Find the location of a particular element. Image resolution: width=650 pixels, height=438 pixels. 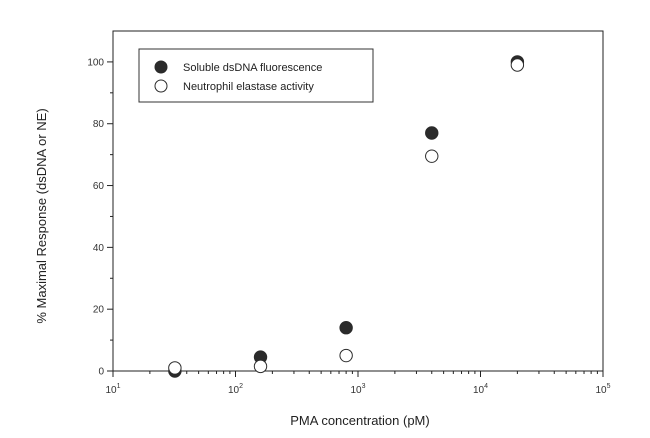

x-tick-exponent: 5 is located at coordinates (609, 386).